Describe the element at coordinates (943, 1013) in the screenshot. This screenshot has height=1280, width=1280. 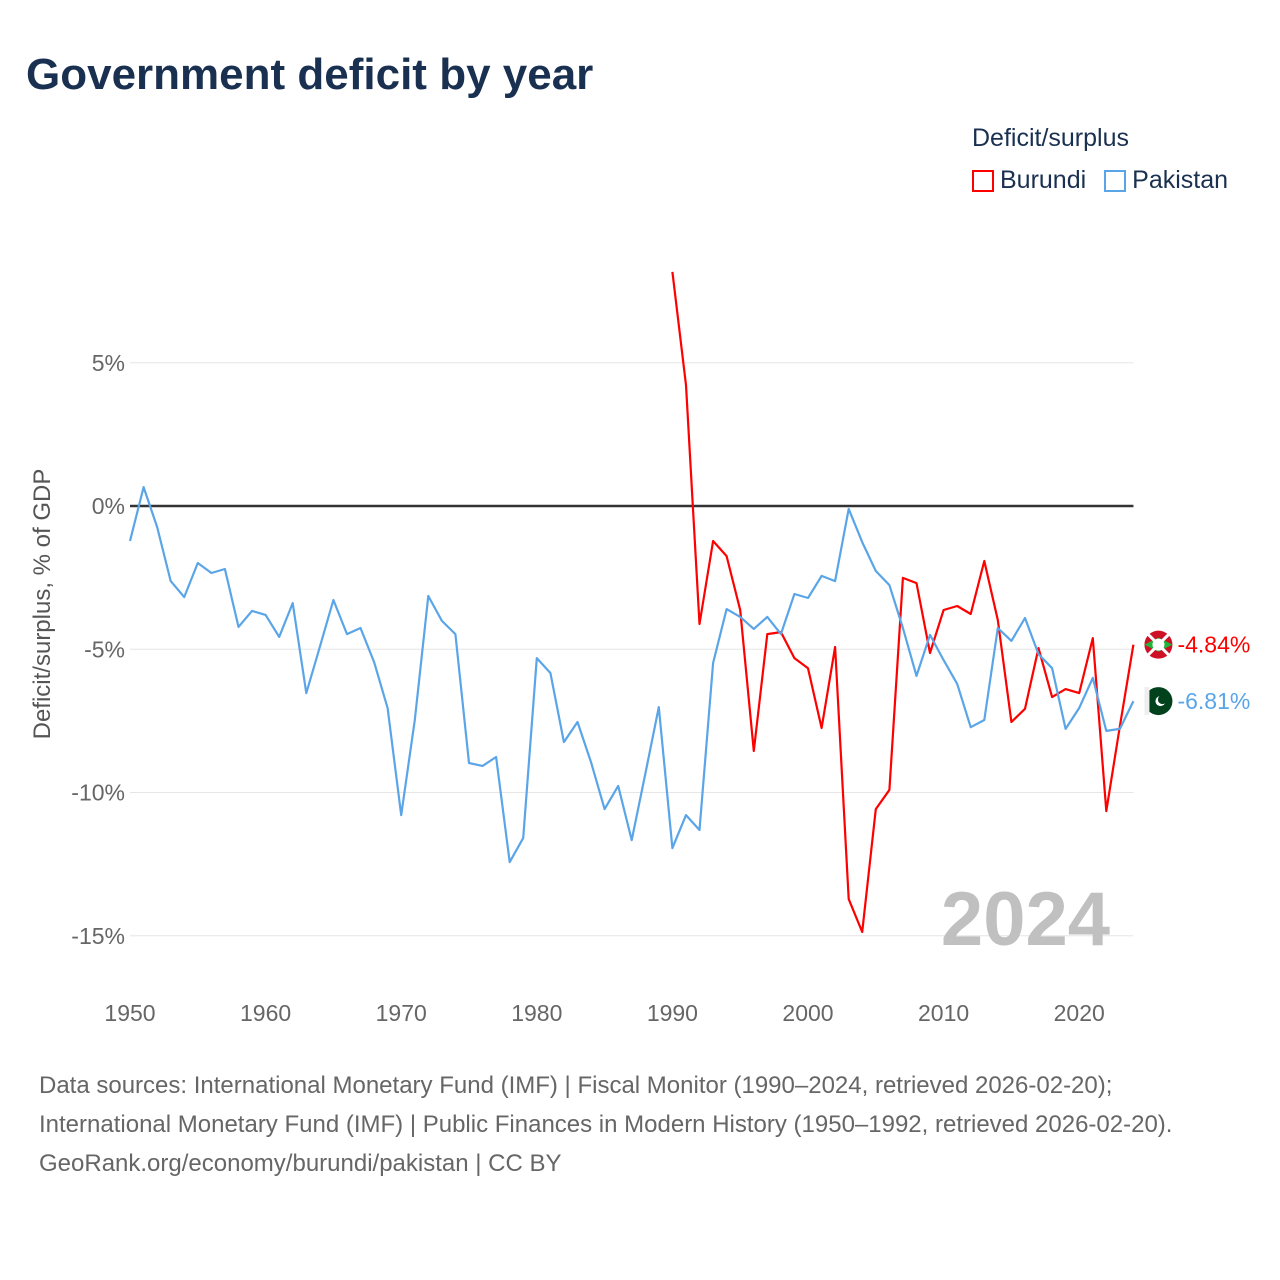
I see `x-tick-label: 2010` at that location.